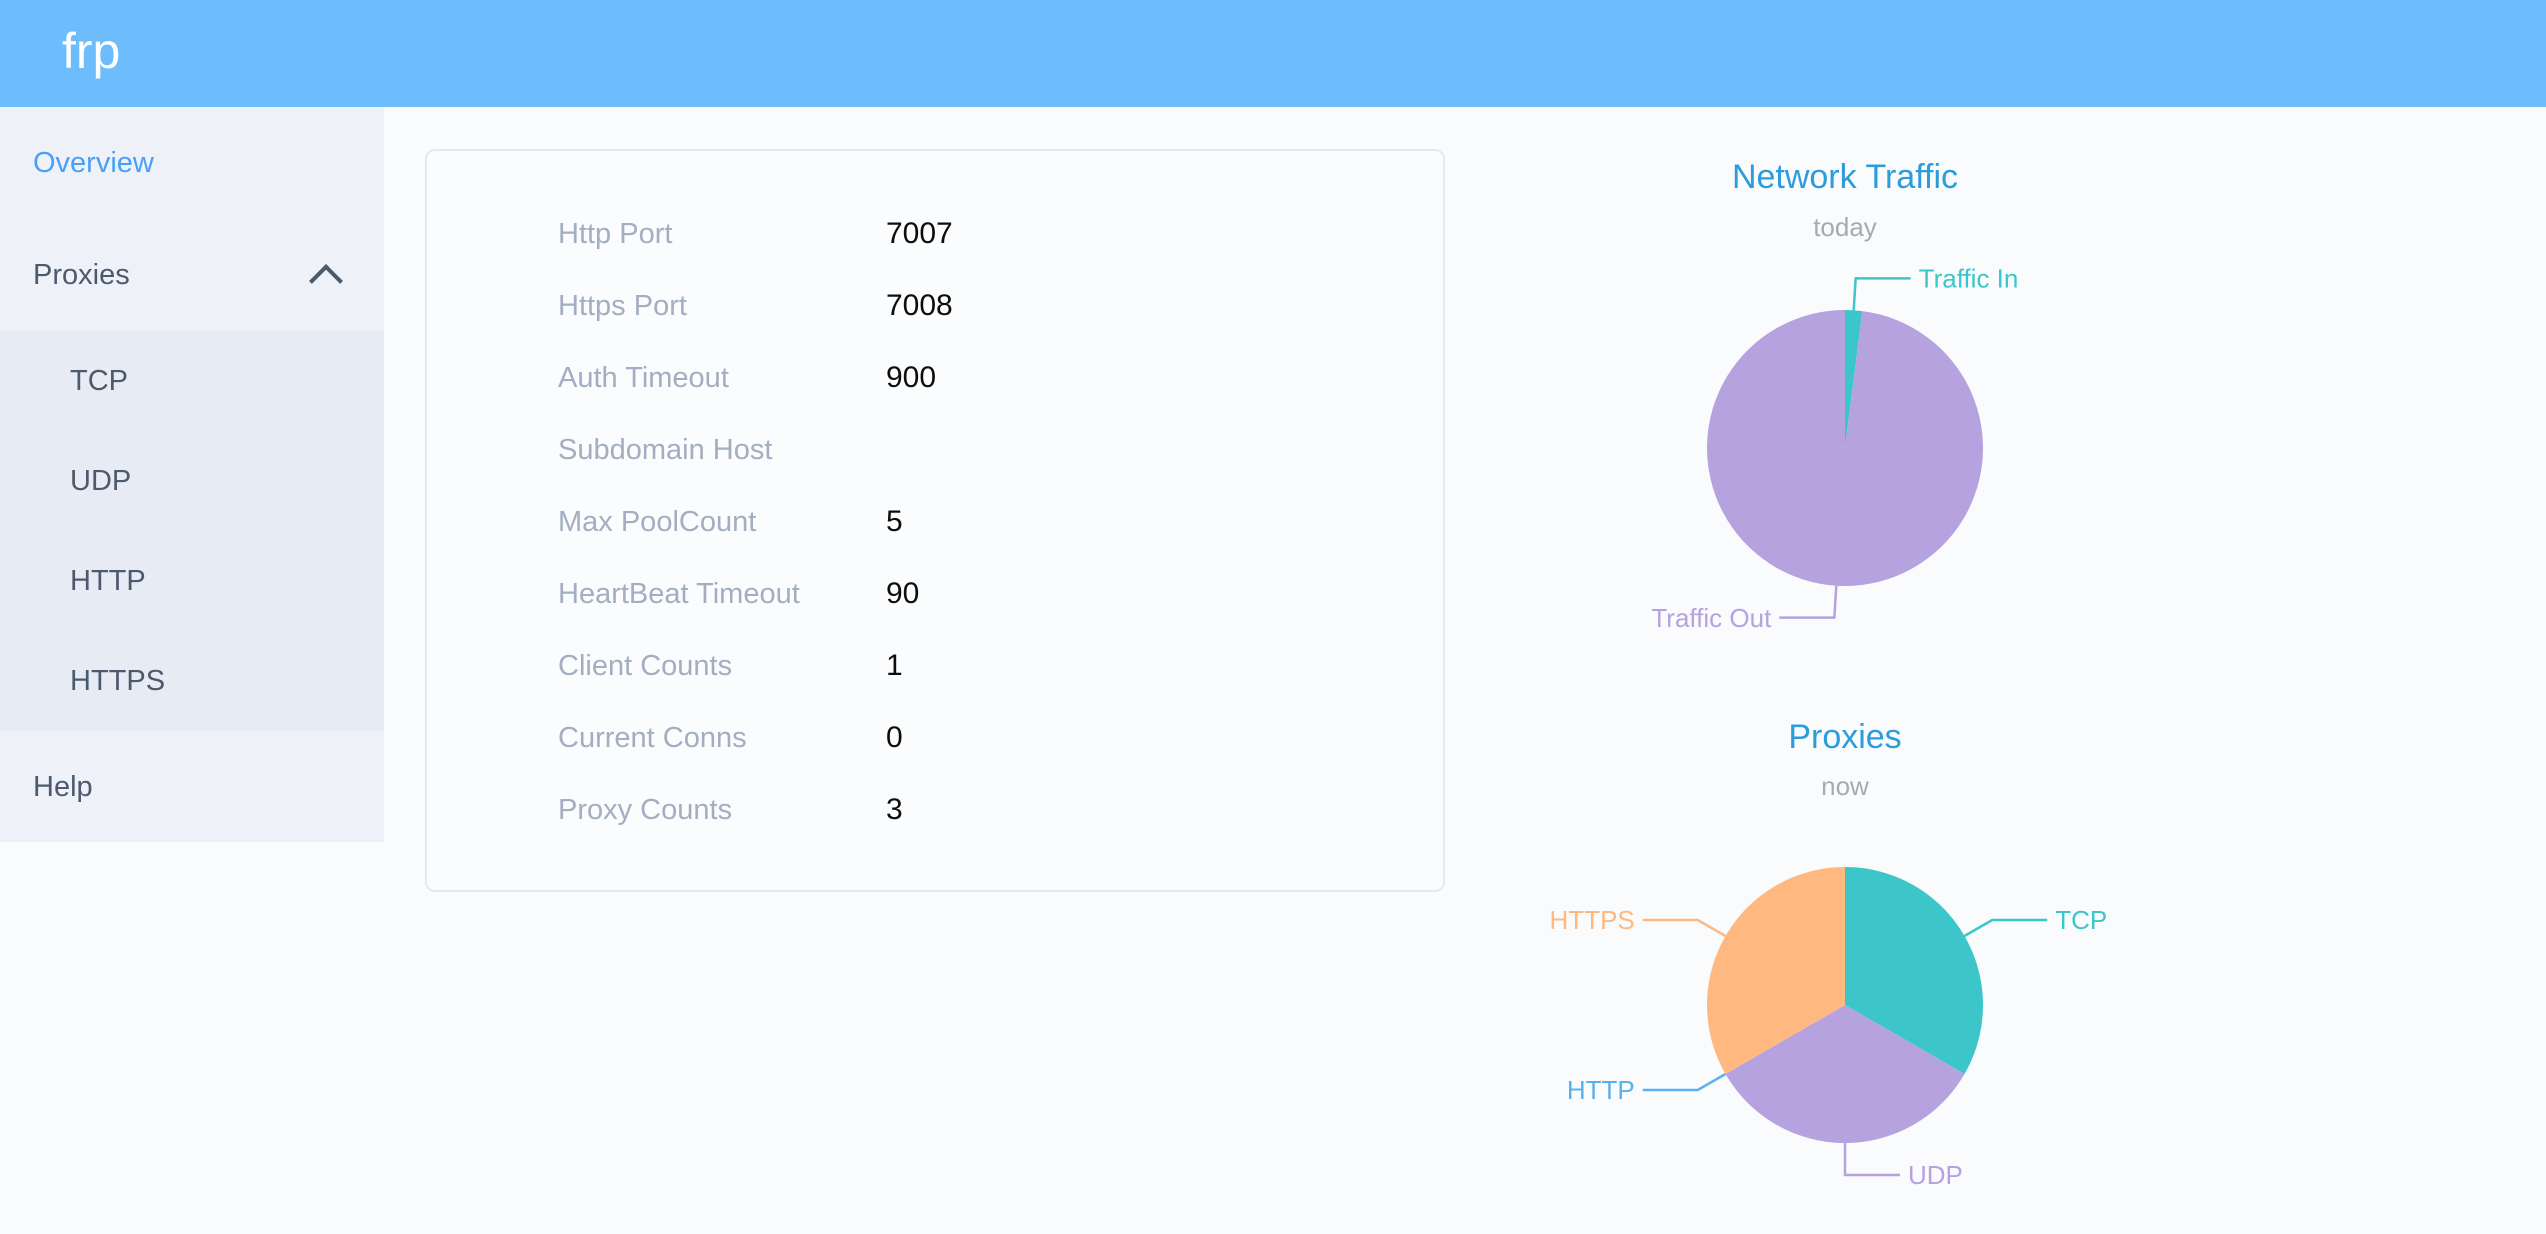 This screenshot has height=1234, width=2546. What do you see at coordinates (192, 381) in the screenshot?
I see `sidebar-item-tcp: TCP` at bounding box center [192, 381].